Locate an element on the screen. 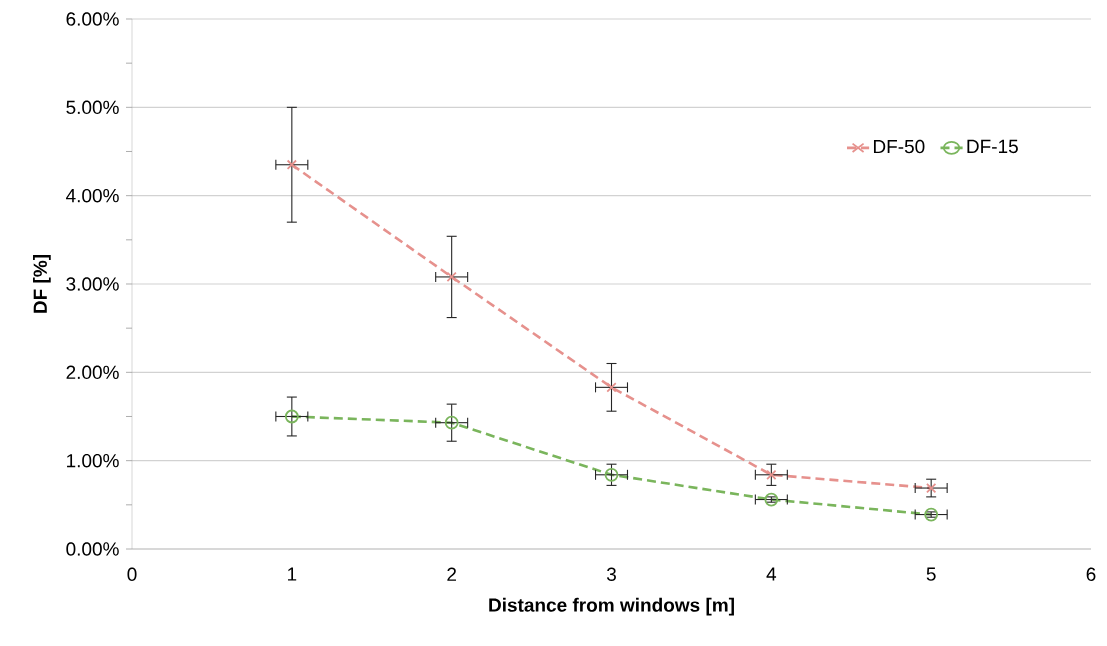  y-tick-label: 1.00% is located at coordinates (93, 460).